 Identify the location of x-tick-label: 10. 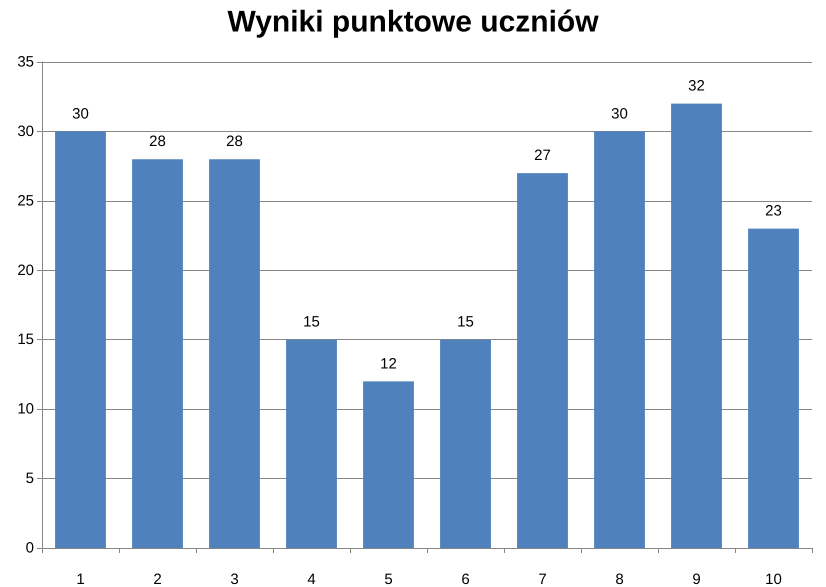
(773, 579).